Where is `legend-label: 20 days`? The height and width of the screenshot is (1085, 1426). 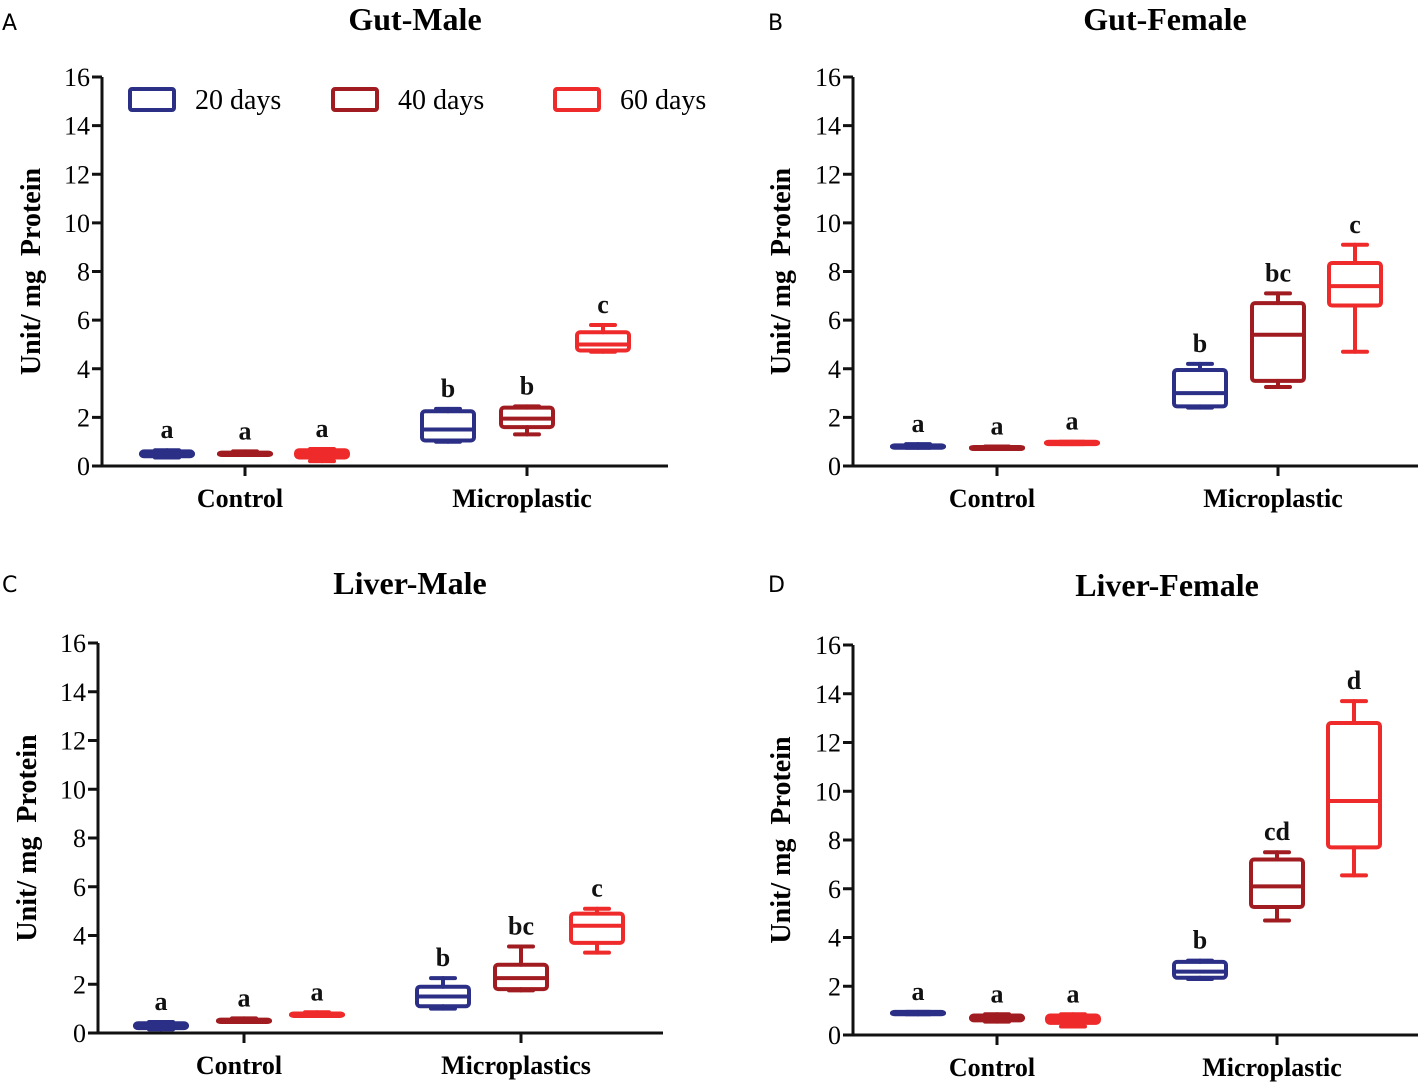 legend-label: 20 days is located at coordinates (238, 100).